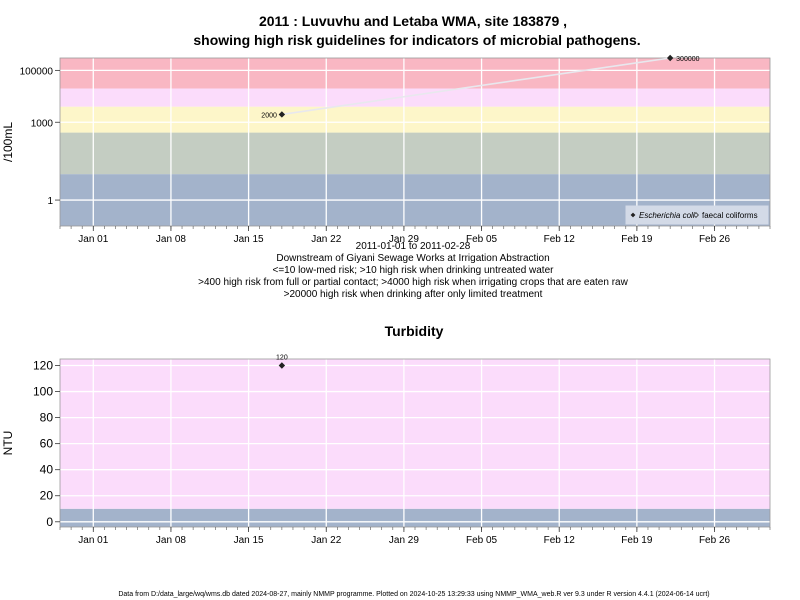  What do you see at coordinates (42, 123) in the screenshot?
I see `y-tick-label-1: 1000` at bounding box center [42, 123].